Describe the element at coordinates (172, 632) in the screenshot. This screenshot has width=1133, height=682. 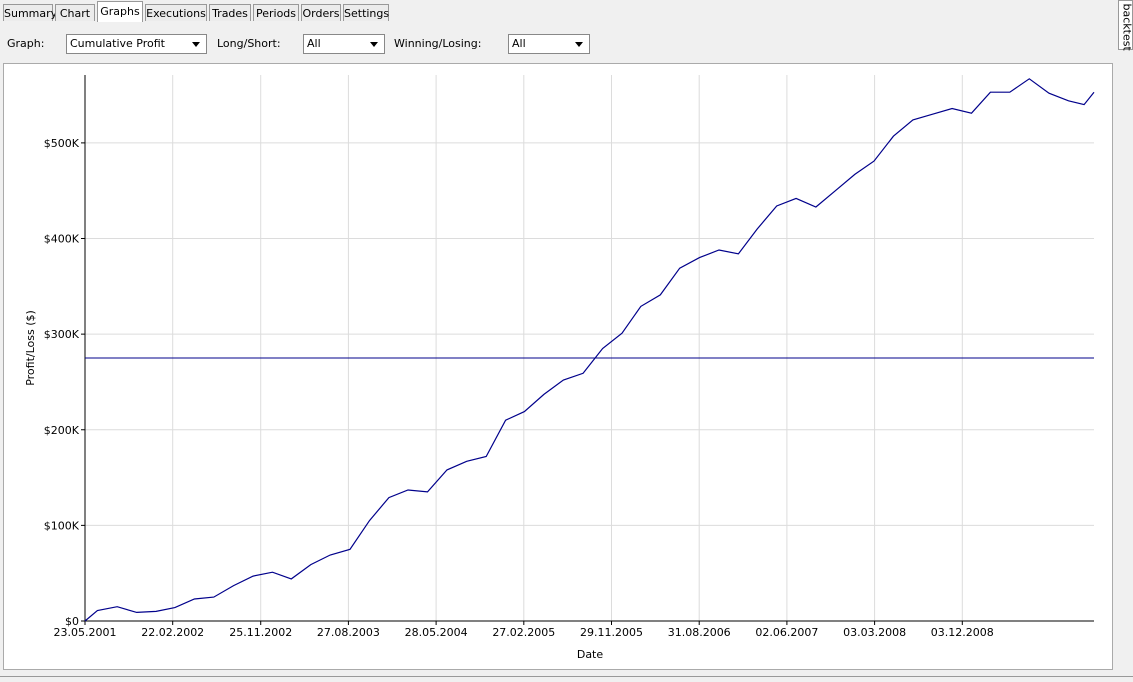
I see `x-tick-label: 22.02.2002` at that location.